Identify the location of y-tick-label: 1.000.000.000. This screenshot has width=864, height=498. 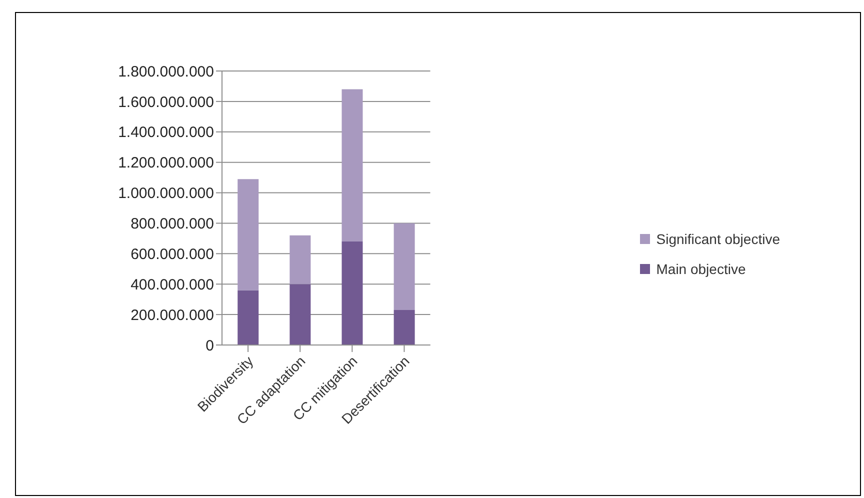
(166, 193).